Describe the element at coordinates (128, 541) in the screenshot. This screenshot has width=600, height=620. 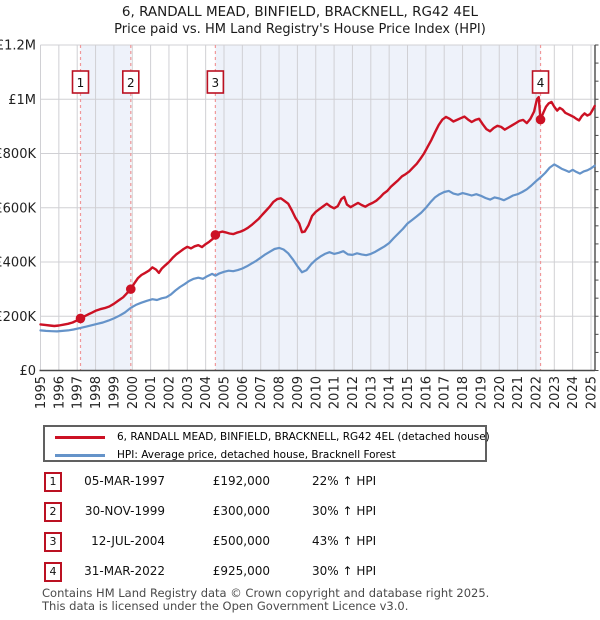
I see `sale-date: 12-JUL-2004` at that location.